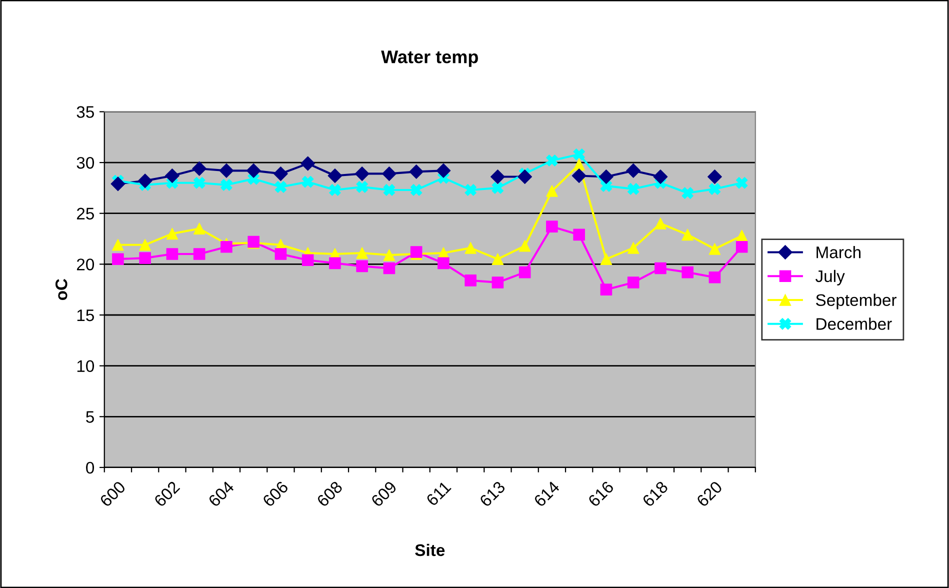 The image size is (949, 588). What do you see at coordinates (709, 494) in the screenshot?
I see `x-tick-label: 620` at bounding box center [709, 494].